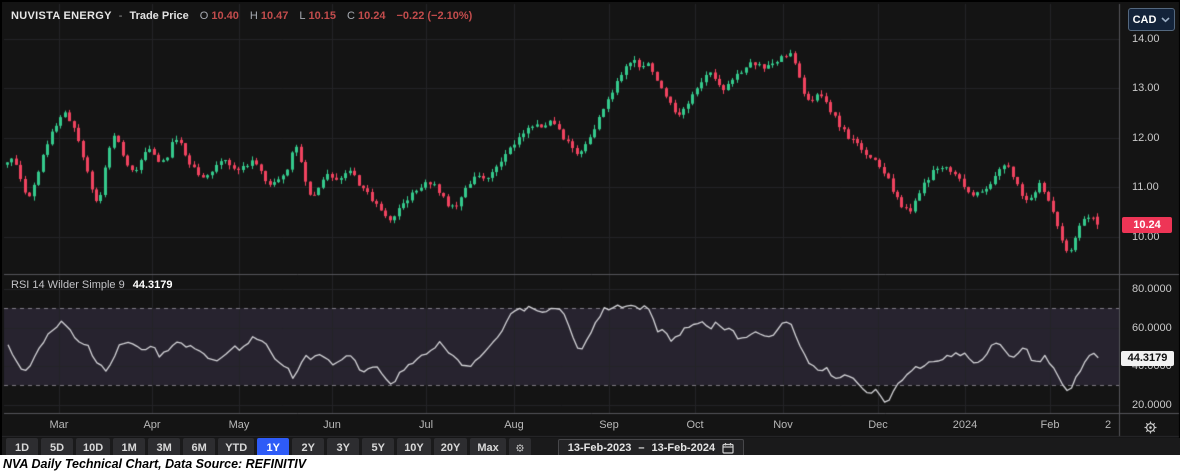 Image resolution: width=1180 pixels, height=476 pixels. I want to click on close-label: C, so click(351, 16).